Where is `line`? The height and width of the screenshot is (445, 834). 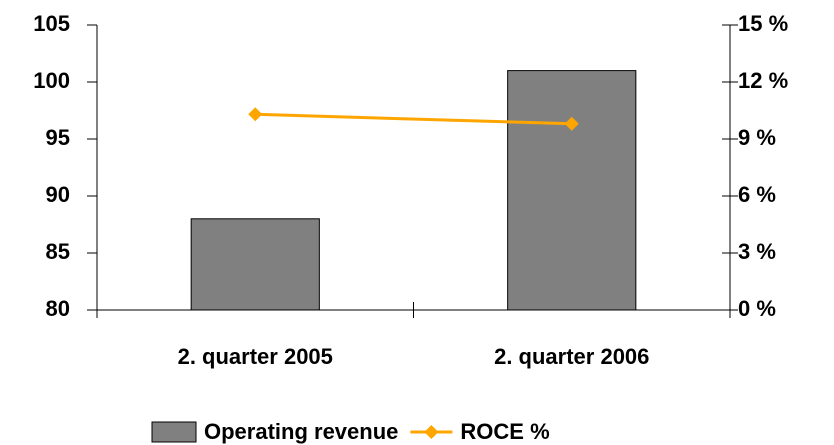
line is located at coordinates (413, 119).